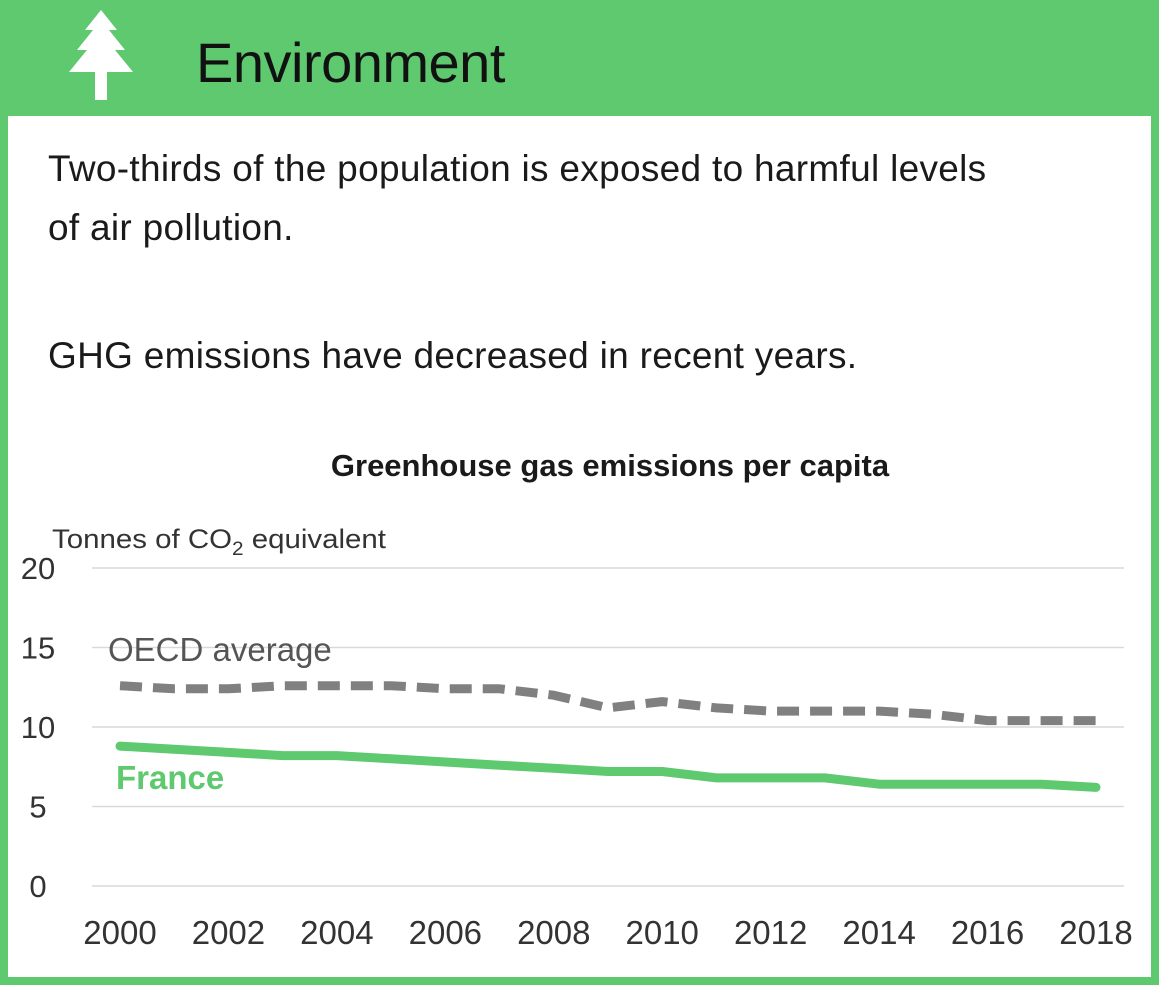  I want to click on series-label-oecd-average: OECD average, so click(220, 649).